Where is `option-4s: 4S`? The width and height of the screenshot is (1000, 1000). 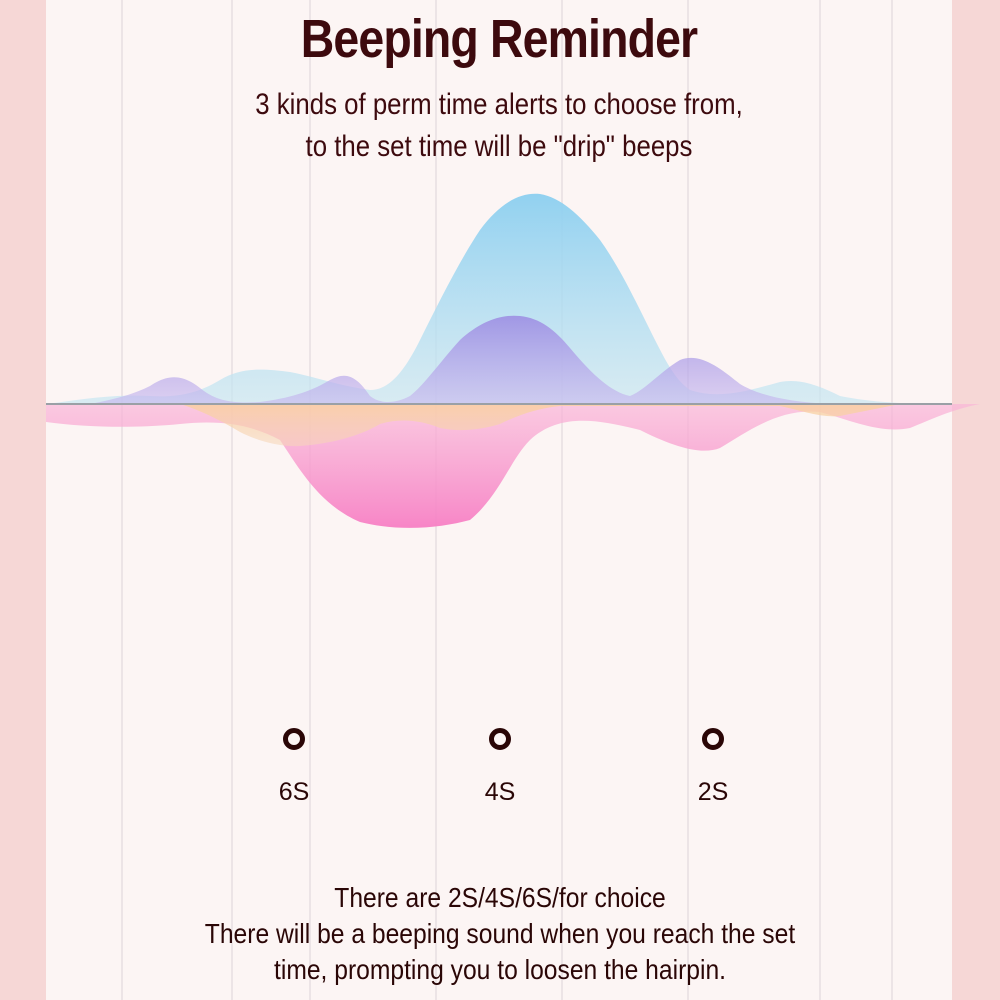
option-4s: 4S is located at coordinates (500, 767).